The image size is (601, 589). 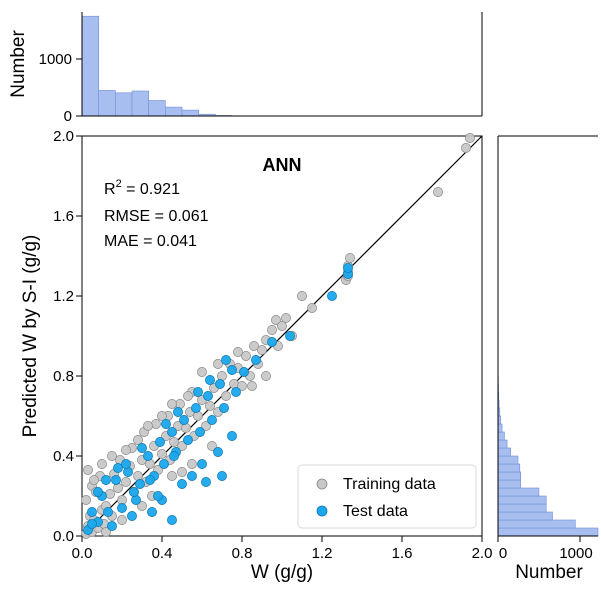 I want to click on top-y-tick-label-1000: 1000, so click(x=55, y=59).